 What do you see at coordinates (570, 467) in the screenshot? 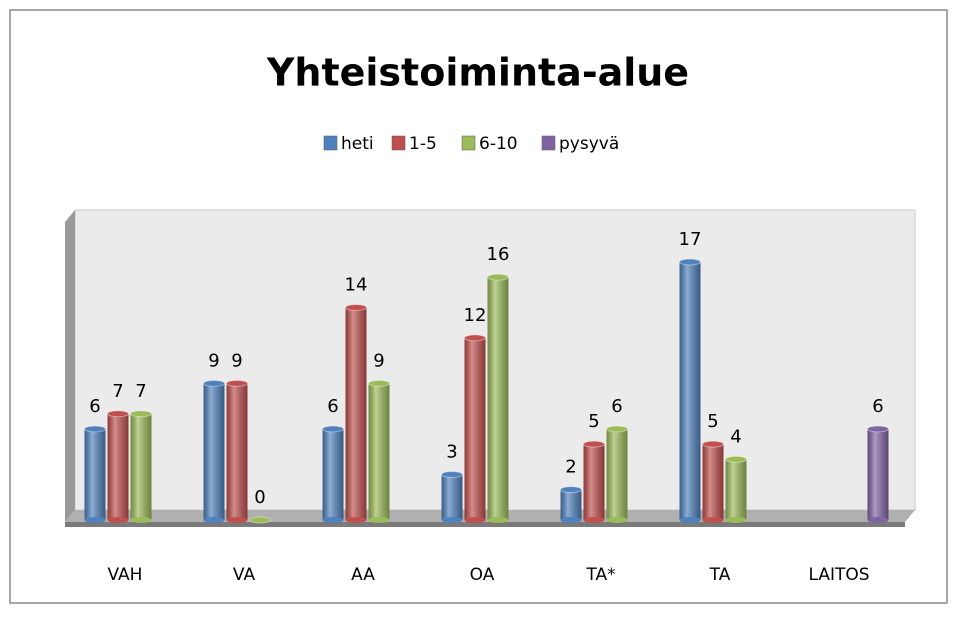
I see `data-label: 2` at bounding box center [570, 467].